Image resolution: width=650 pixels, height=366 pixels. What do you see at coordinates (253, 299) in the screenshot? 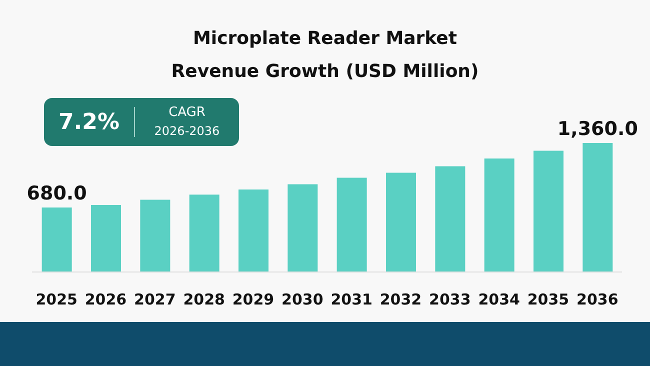
I see `x-tick-label: 2029` at bounding box center [253, 299].